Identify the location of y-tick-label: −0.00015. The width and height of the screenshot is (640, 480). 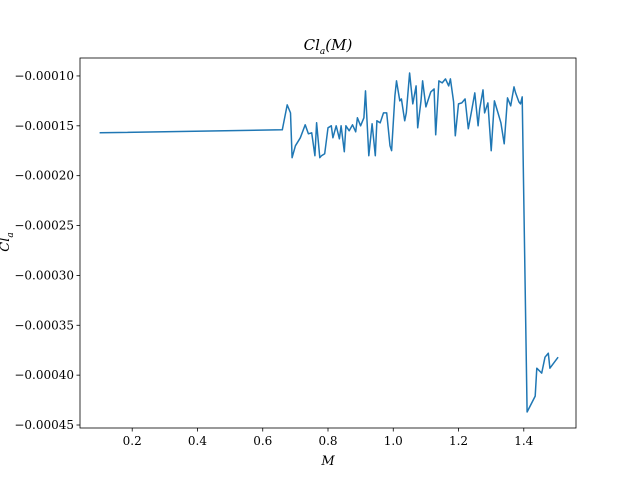
(44, 126).